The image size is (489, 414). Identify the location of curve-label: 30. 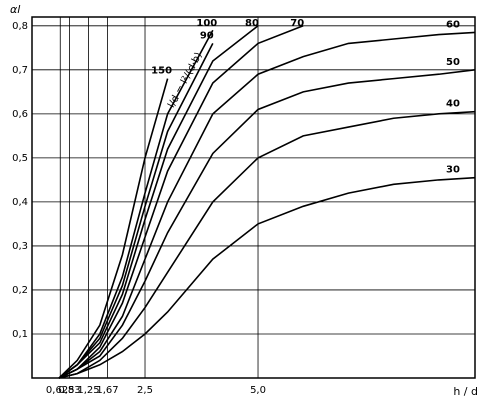
(453, 170).